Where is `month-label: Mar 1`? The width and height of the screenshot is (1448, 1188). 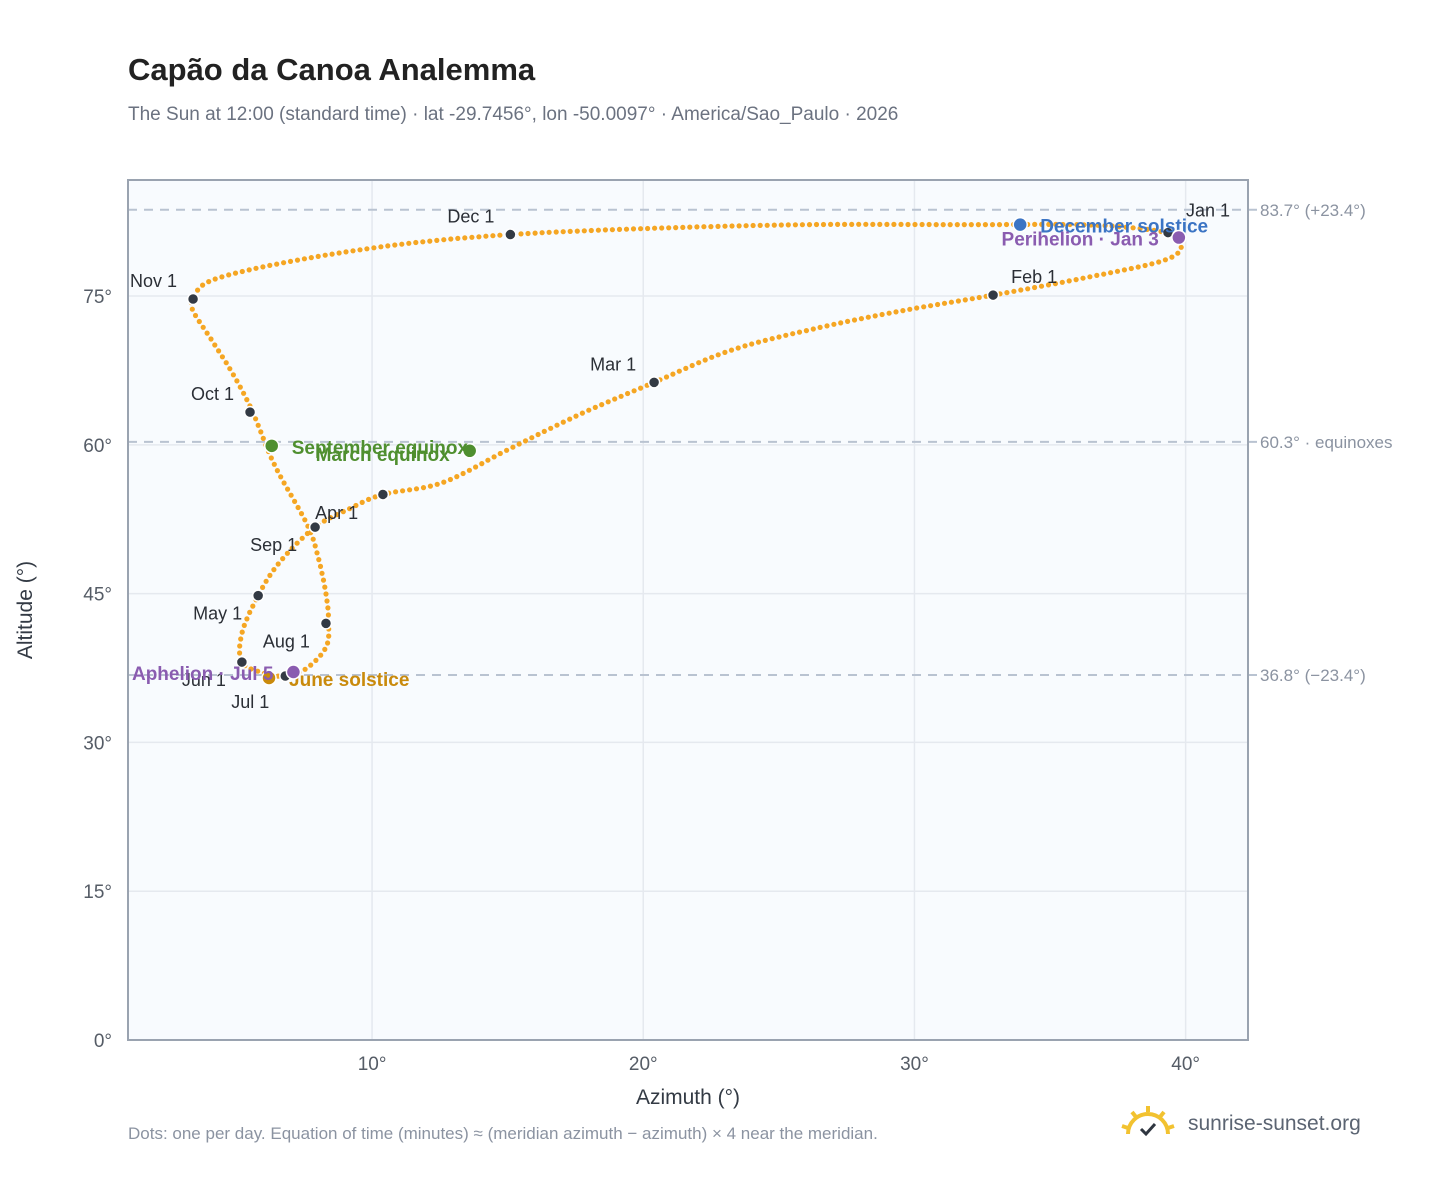
month-label: Mar 1 is located at coordinates (613, 364).